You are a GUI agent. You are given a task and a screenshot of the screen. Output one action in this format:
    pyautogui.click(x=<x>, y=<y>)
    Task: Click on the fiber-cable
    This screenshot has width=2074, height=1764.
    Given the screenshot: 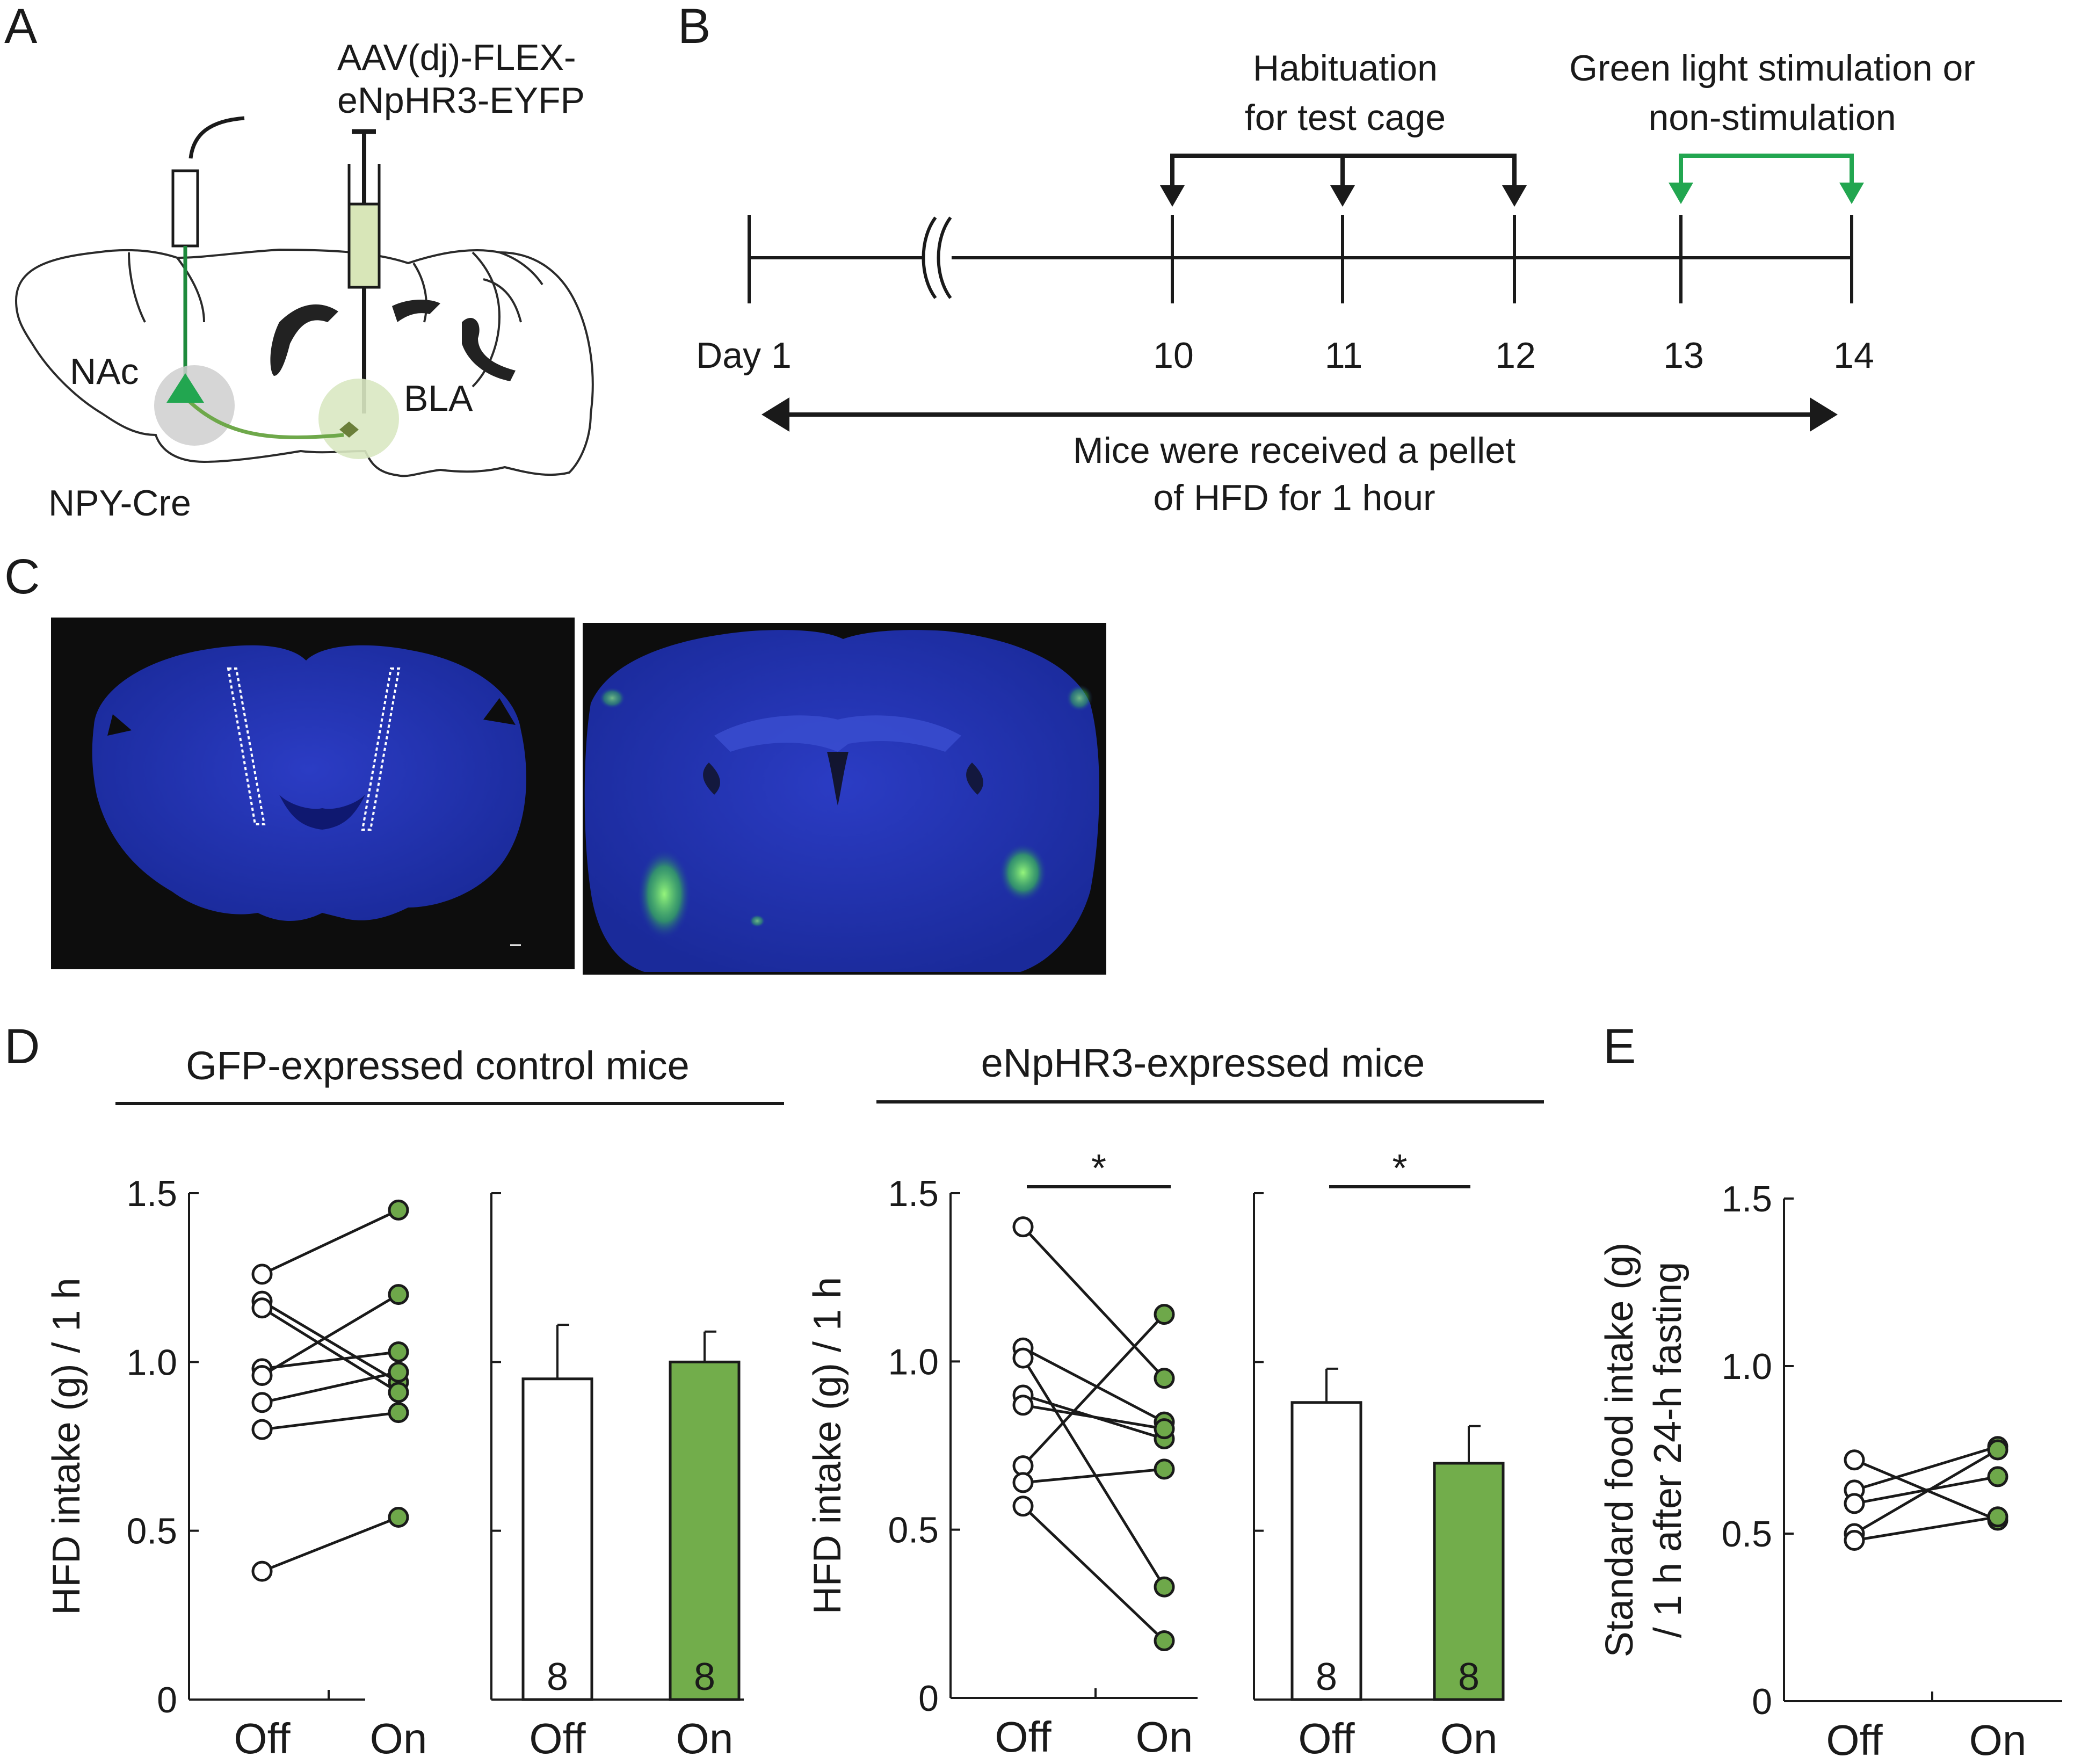 What is the action you would take?
    pyautogui.click(x=216, y=137)
    